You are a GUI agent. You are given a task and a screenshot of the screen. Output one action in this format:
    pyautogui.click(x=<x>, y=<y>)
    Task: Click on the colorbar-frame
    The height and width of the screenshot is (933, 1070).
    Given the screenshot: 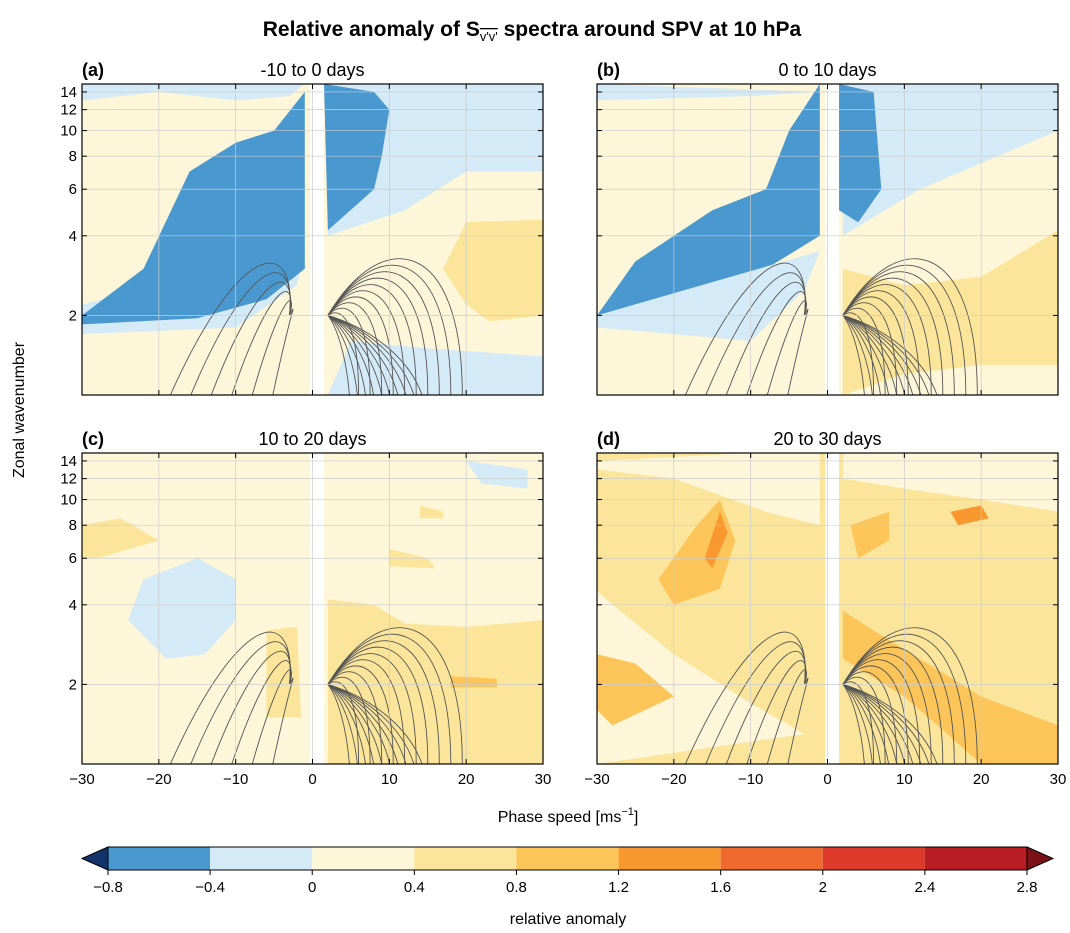 What is the action you would take?
    pyautogui.click(x=567, y=858)
    